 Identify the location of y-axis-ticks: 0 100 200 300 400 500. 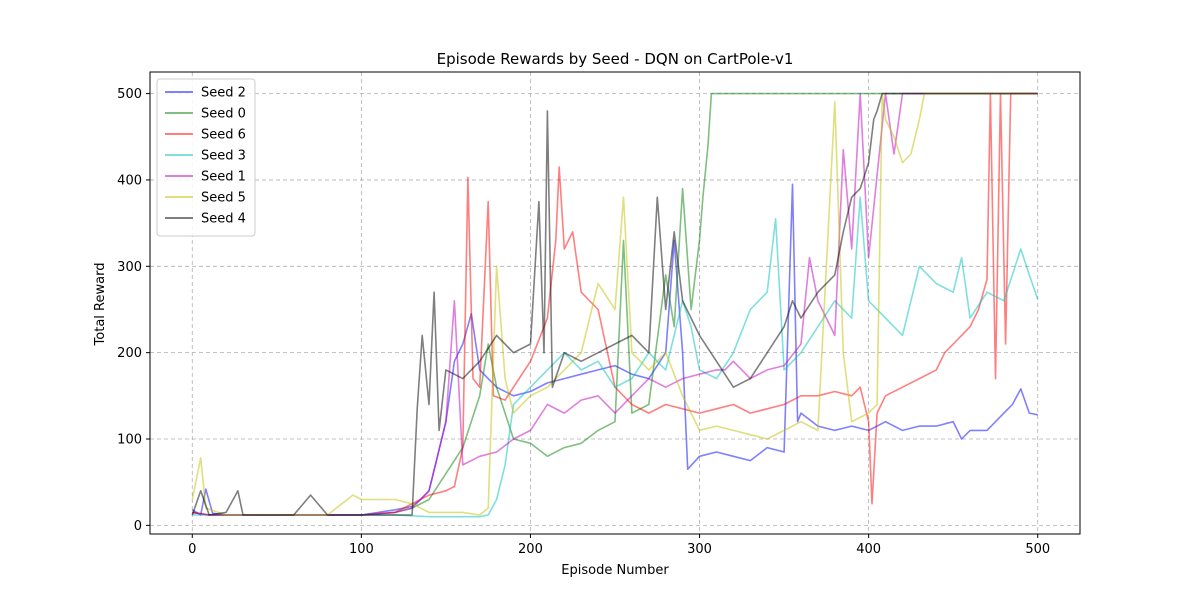
(133, 310).